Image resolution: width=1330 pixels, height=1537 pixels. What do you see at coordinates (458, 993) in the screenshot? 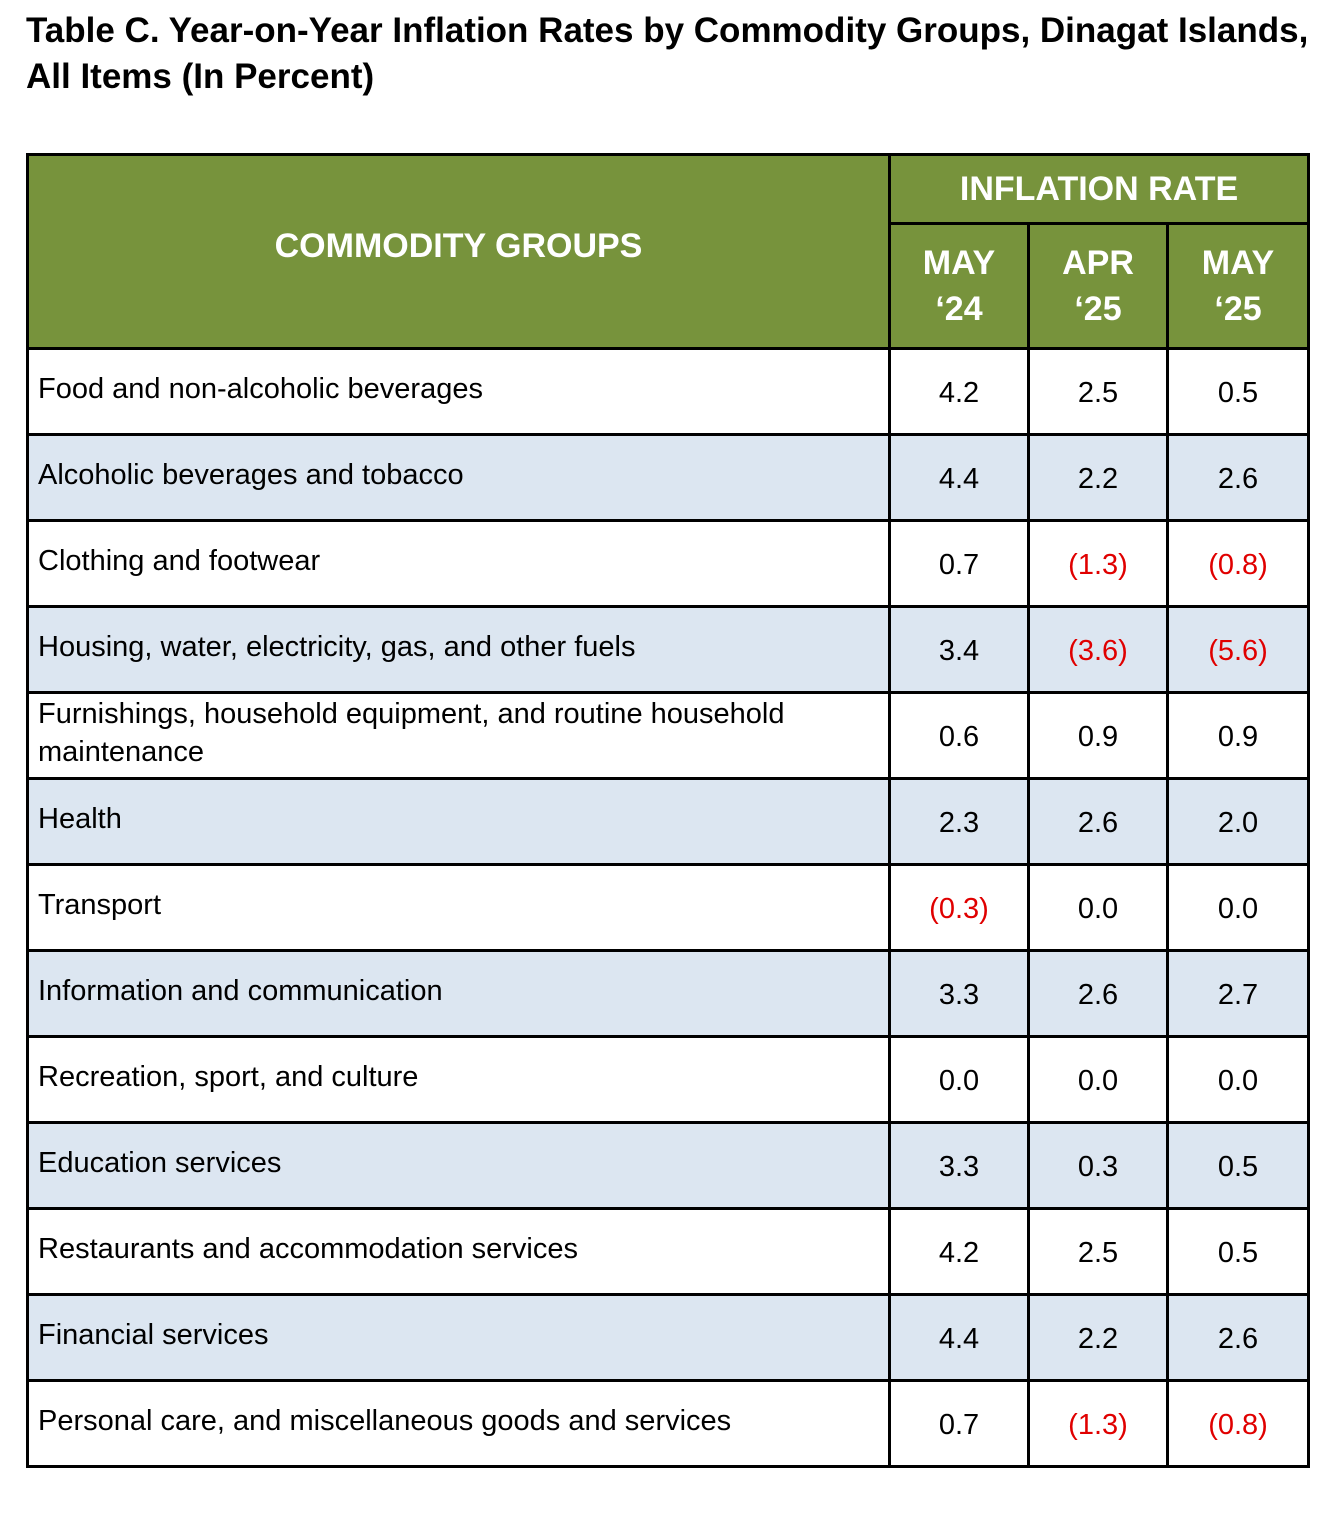
I see `commodity-group-cell: Information and communication` at bounding box center [458, 993].